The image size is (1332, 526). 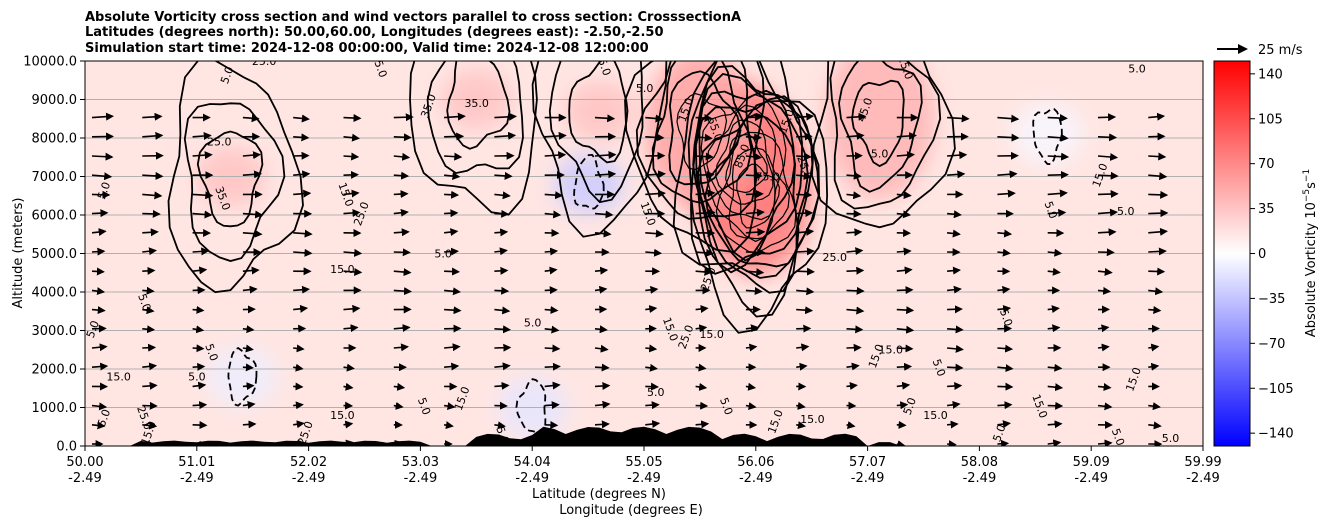 I want to click on wind-reference-label: 25 m/s, so click(x=1280, y=50).